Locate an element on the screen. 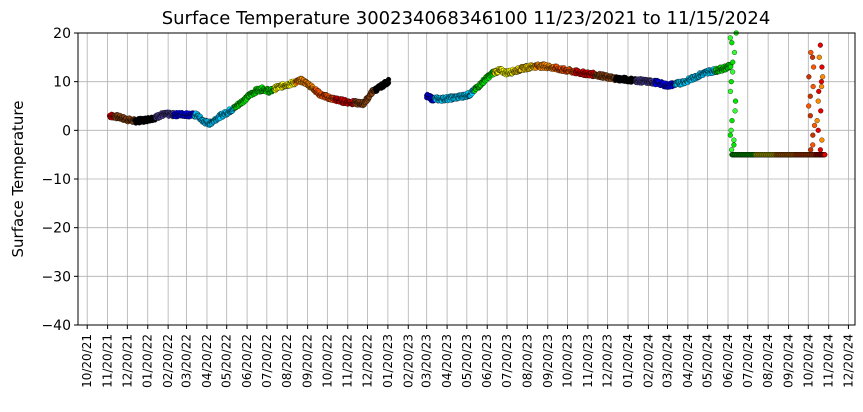  x-tick-label: 09/20/24 is located at coordinates (789, 361).